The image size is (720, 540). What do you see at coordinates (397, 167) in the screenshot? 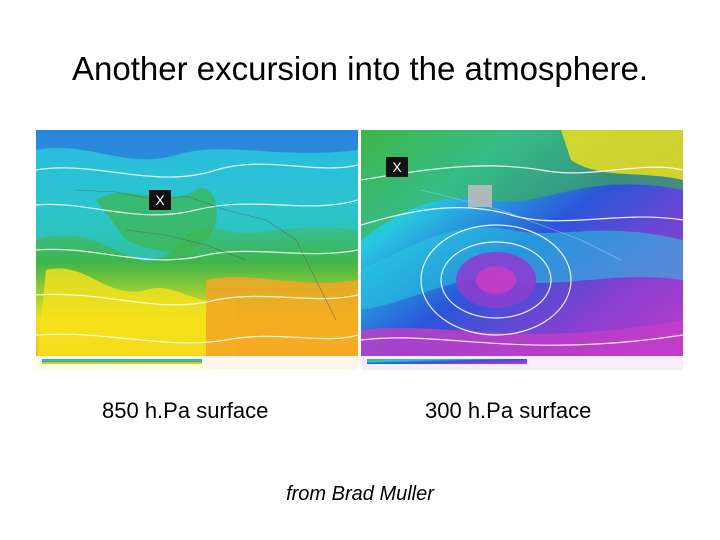
I see `marker-300: X` at bounding box center [397, 167].